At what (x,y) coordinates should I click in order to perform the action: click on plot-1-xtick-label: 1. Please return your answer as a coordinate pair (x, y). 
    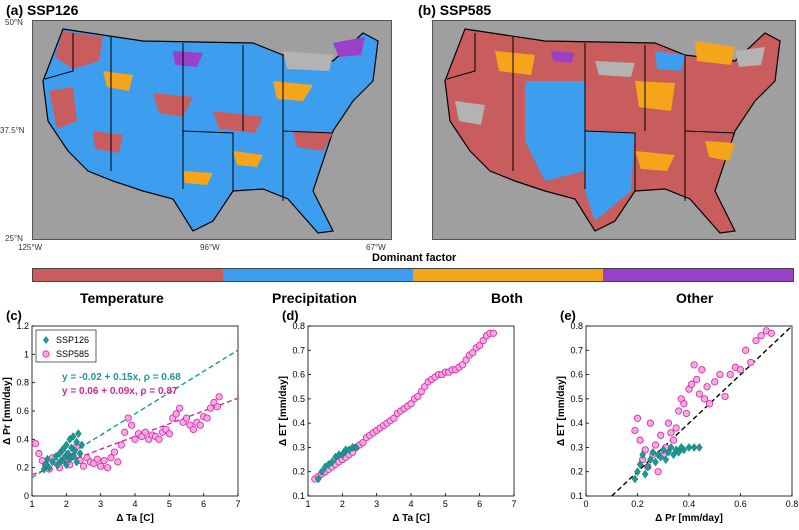
    Looking at the image, I should click on (31, 504).